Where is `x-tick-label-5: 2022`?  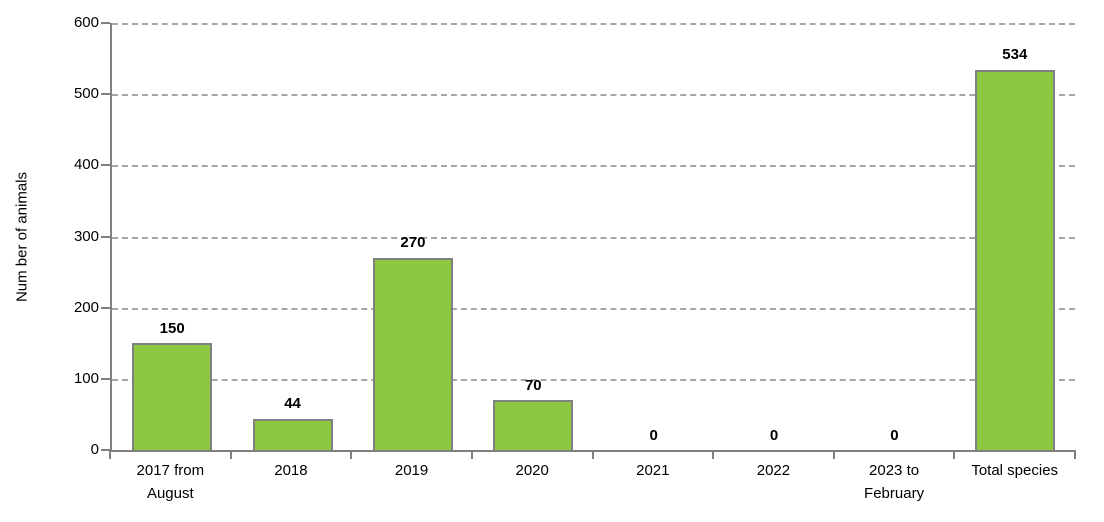 x-tick-label-5: 2022 is located at coordinates (773, 470).